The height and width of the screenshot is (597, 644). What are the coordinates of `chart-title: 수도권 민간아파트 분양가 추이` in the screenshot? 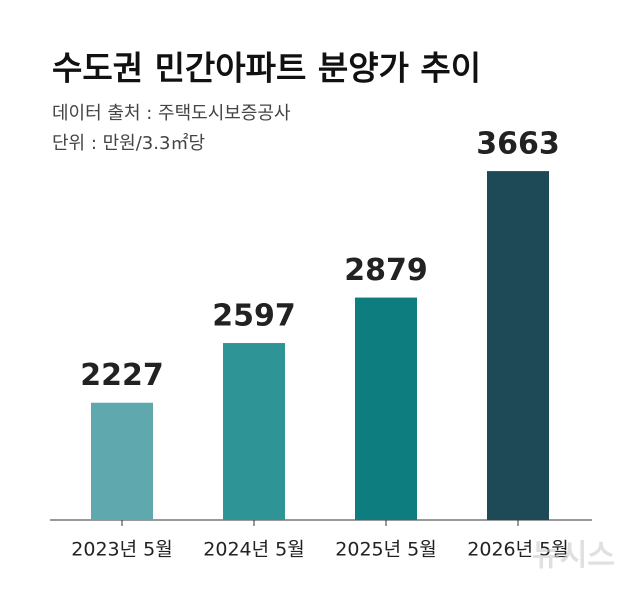 It's located at (266, 68).